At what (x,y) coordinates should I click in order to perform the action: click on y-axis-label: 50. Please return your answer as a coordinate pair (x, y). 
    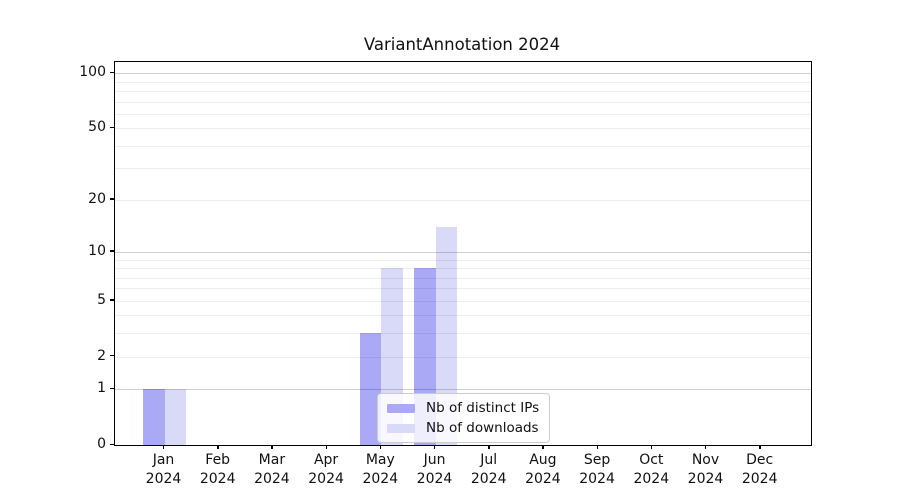
    Looking at the image, I should click on (97, 127).